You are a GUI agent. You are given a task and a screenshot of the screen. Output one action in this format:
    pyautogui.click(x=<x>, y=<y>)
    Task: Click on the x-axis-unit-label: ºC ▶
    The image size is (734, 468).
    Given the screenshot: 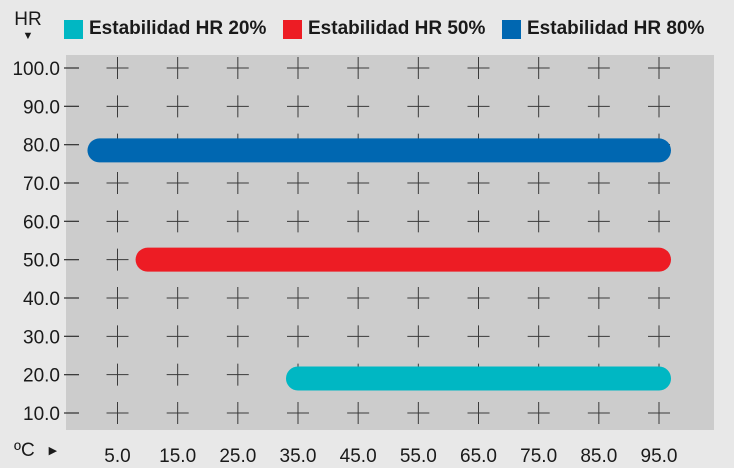 What is the action you would take?
    pyautogui.click(x=35, y=451)
    